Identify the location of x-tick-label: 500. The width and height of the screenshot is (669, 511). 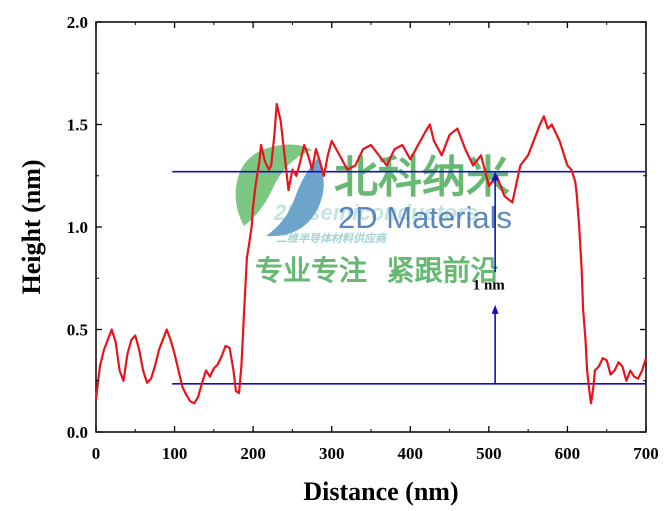
(489, 453).